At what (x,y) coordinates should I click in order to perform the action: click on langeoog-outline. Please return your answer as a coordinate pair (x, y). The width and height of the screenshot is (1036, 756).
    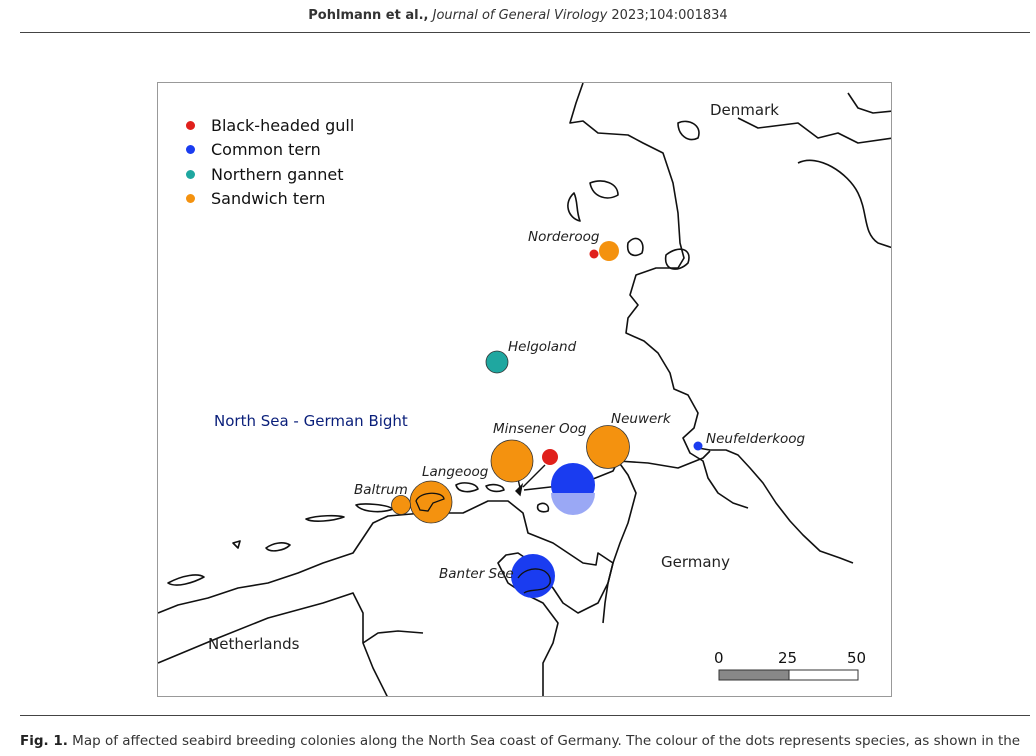
    Looking at the image, I should click on (430, 502).